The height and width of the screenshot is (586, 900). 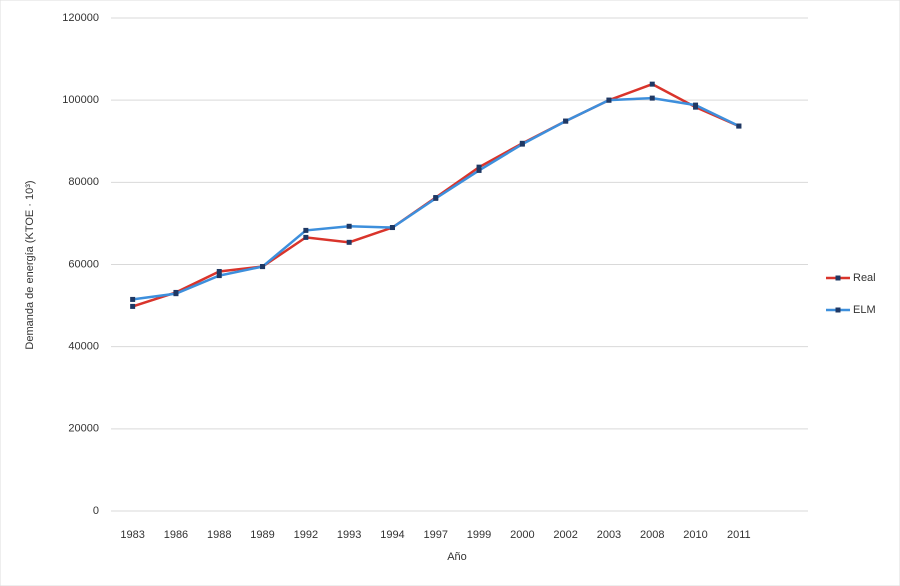 What do you see at coordinates (436, 535) in the screenshot?
I see `x-tick-label: 1997` at bounding box center [436, 535].